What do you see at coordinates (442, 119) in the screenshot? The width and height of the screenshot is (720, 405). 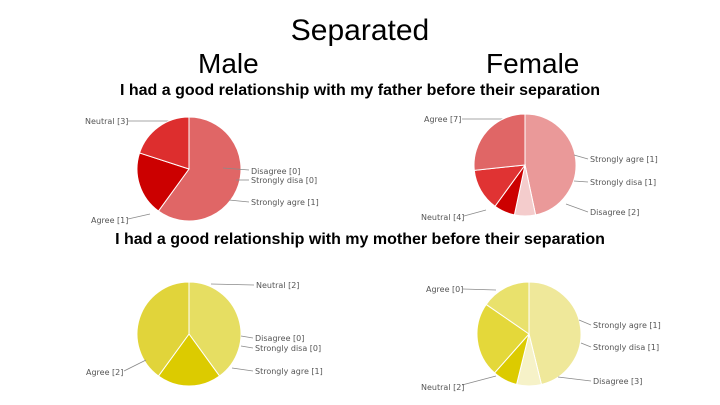 I see `slice-label: Agree [7]` at bounding box center [442, 119].